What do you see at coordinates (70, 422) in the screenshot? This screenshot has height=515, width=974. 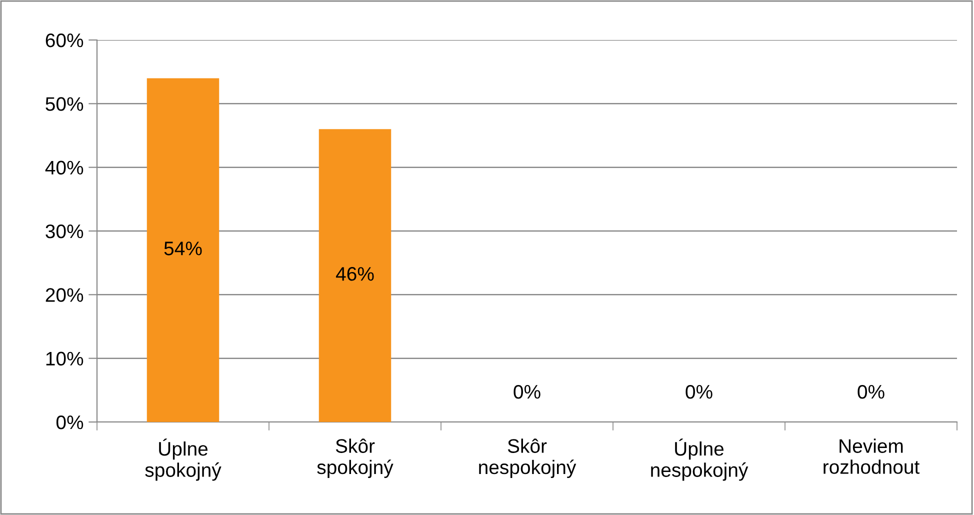 I see `y-tick-label: 0%` at bounding box center [70, 422].